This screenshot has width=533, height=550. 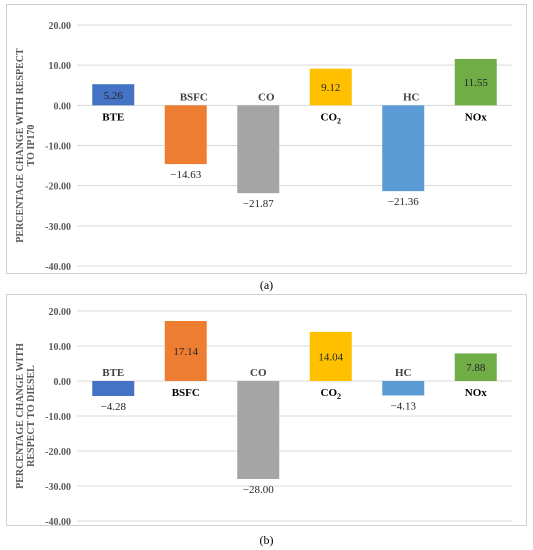 I want to click on value-label: −4.28, so click(x=114, y=407).